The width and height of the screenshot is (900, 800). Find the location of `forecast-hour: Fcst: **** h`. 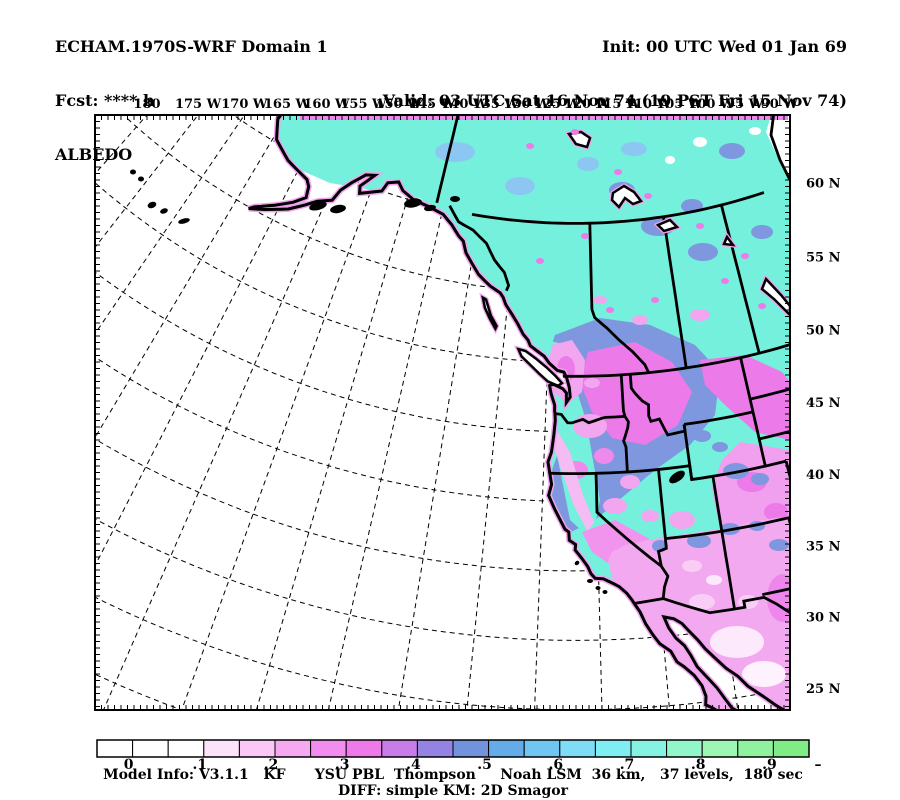

forecast-hour: Fcst: **** h is located at coordinates (105, 100).